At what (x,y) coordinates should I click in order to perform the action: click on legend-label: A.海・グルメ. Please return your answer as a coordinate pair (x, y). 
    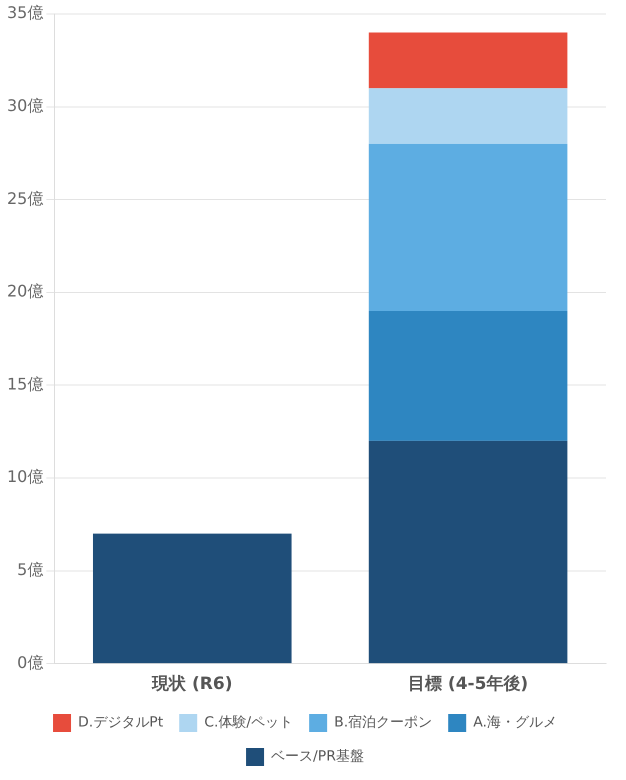
    Looking at the image, I should click on (515, 722).